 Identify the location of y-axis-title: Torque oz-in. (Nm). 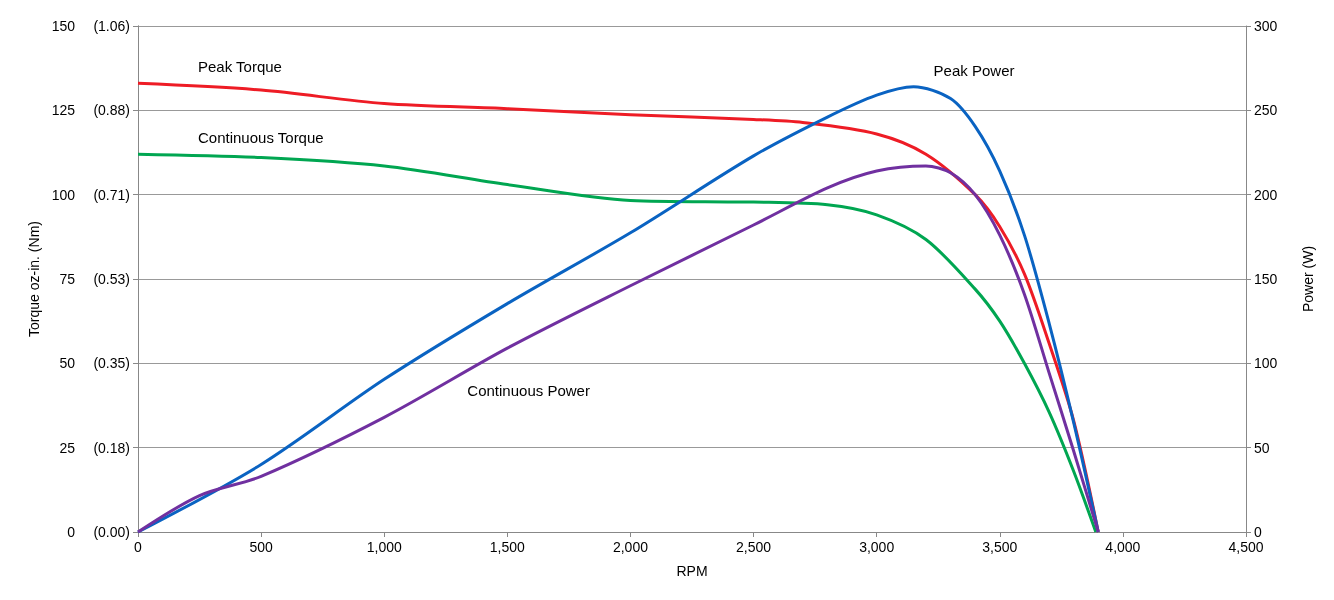
(33, 279).